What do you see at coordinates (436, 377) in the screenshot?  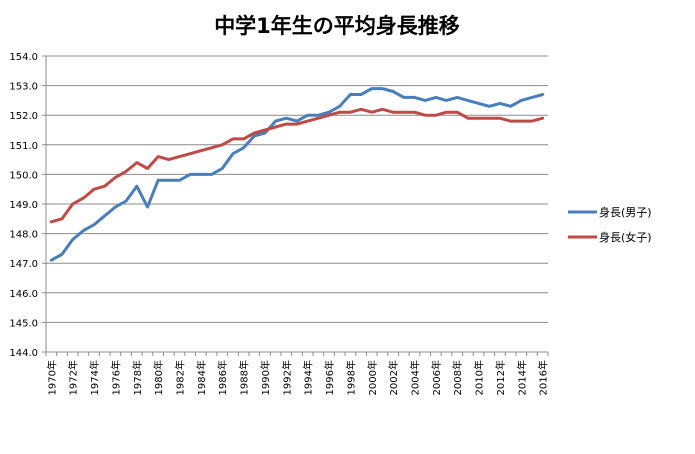 I see `x-tick-label: 2006年` at bounding box center [436, 377].